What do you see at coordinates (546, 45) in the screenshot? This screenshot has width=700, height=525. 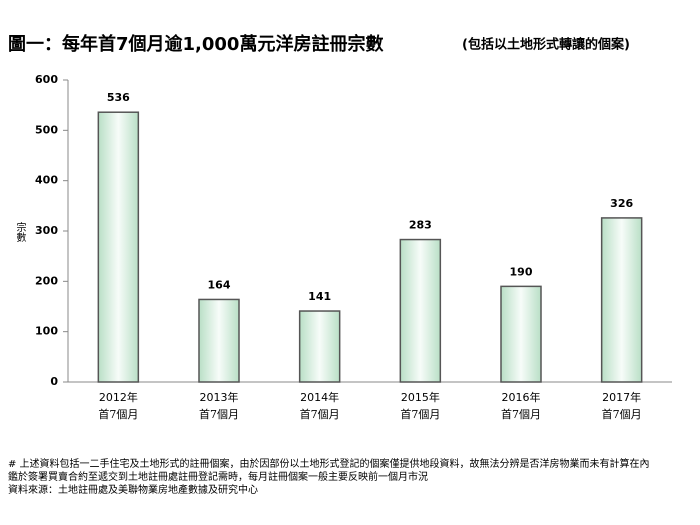 I see `chart-subtitle: (包括以土地形式轉讓的個案)` at bounding box center [546, 45].